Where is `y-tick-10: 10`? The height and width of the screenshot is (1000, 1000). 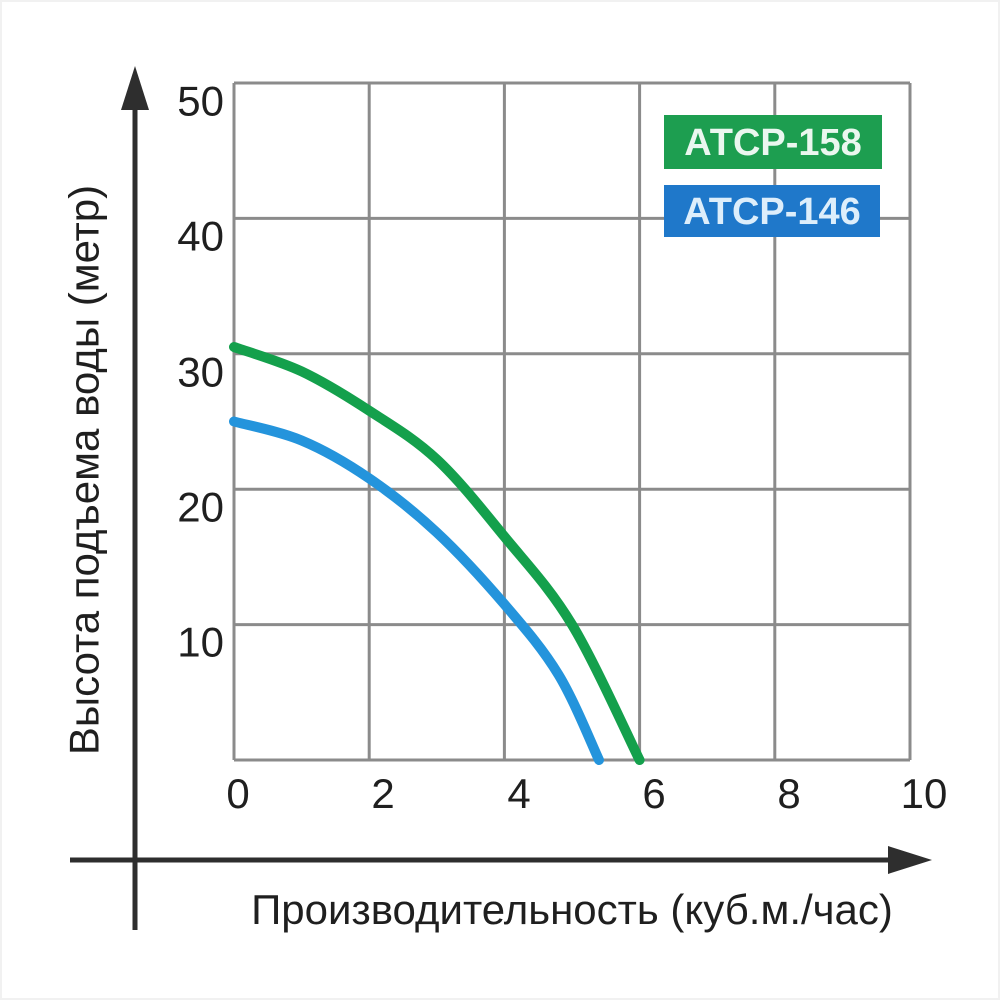
y-tick-10: 10 is located at coordinates (200, 642).